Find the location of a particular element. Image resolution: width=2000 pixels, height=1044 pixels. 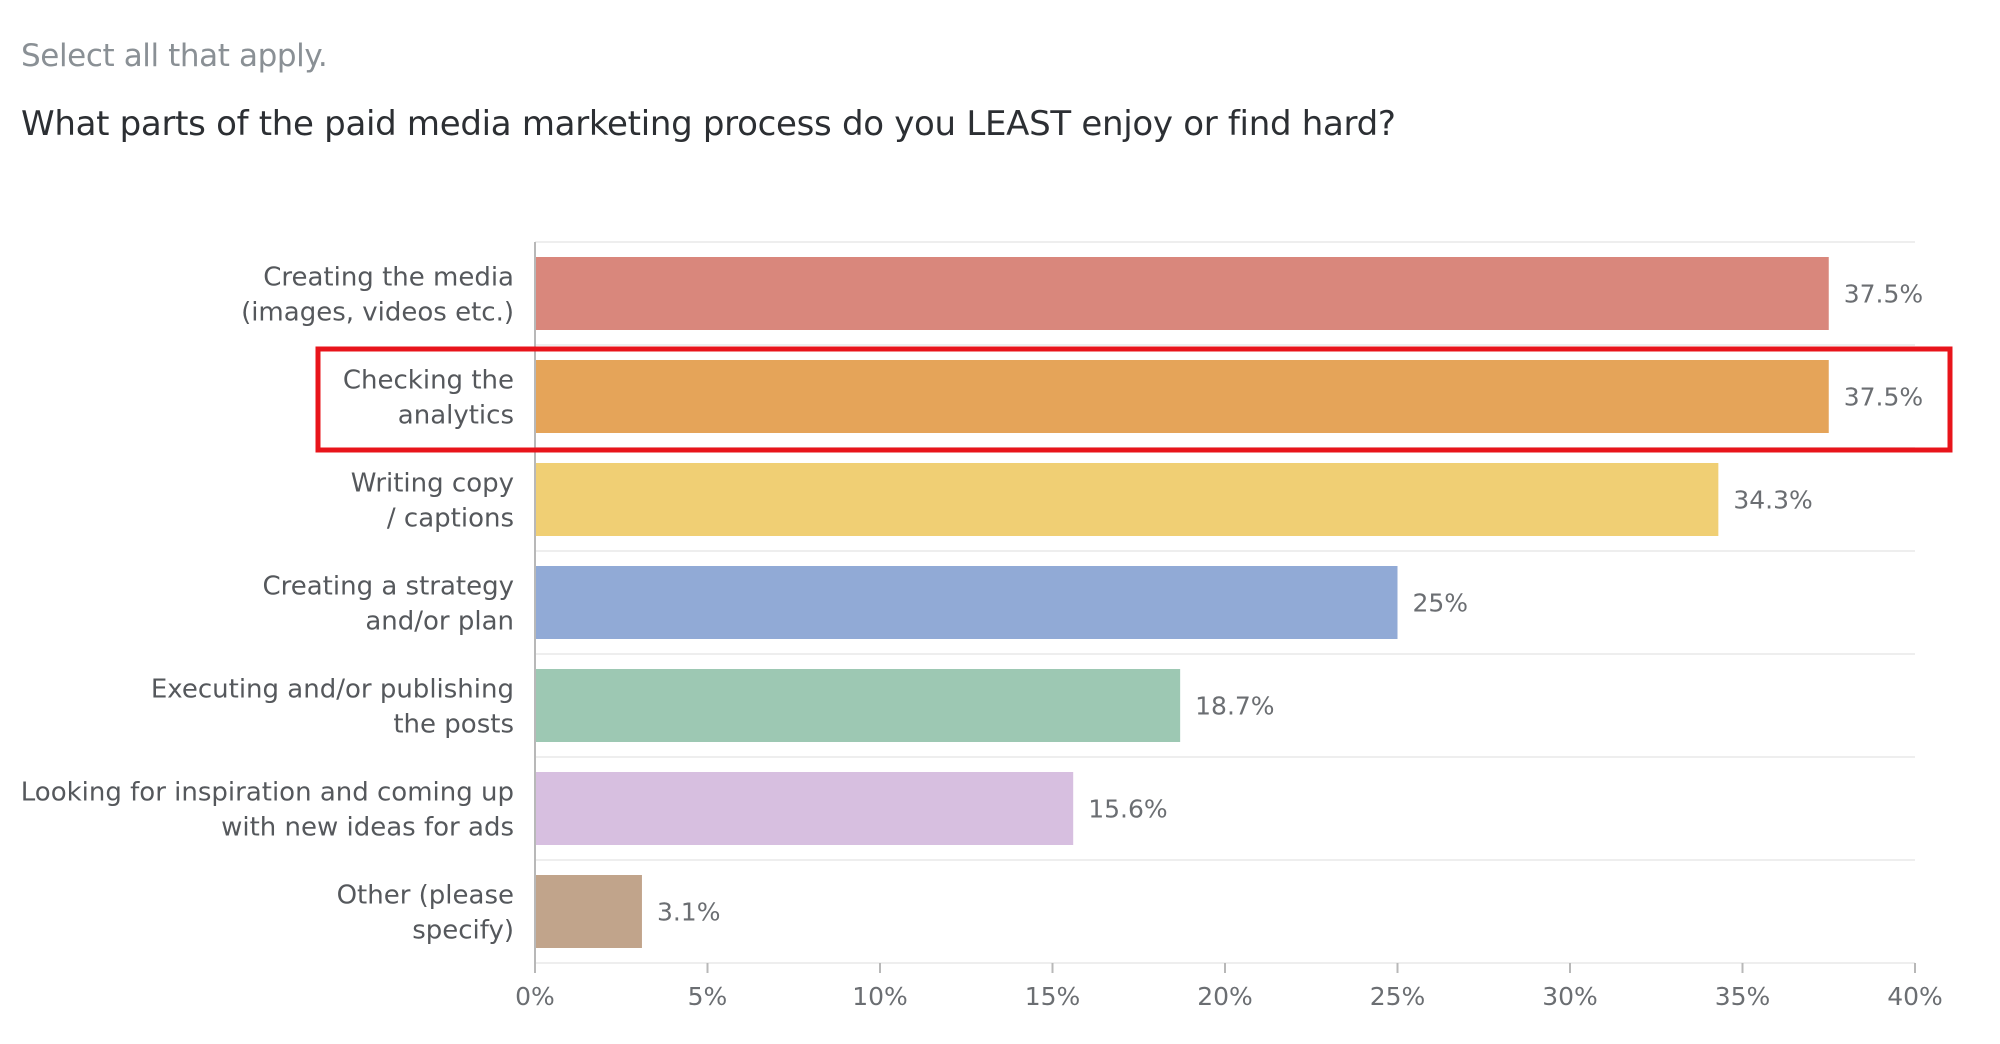

value-label: 18.7% is located at coordinates (1234, 706).